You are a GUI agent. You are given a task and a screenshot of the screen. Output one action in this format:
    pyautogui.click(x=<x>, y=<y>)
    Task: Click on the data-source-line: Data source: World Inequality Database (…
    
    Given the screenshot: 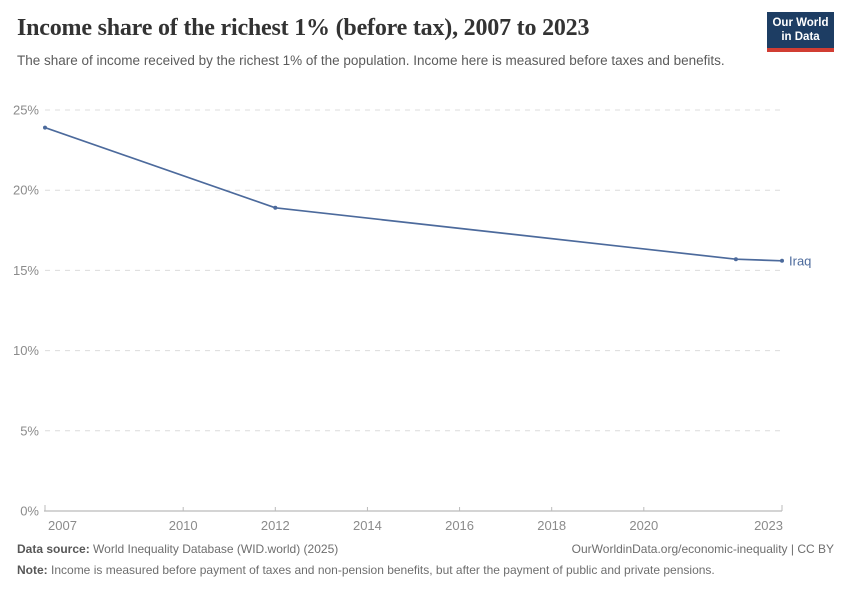 What is the action you would take?
    pyautogui.click(x=177, y=549)
    